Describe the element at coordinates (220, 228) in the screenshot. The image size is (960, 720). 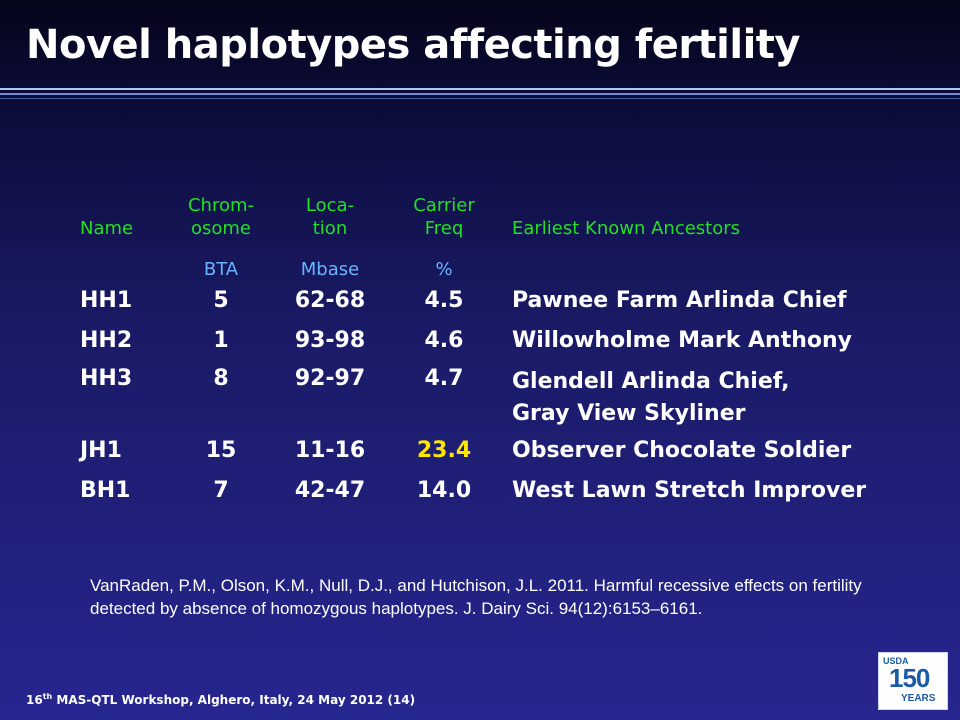
I see `header-chromosome-line2: osome` at that location.